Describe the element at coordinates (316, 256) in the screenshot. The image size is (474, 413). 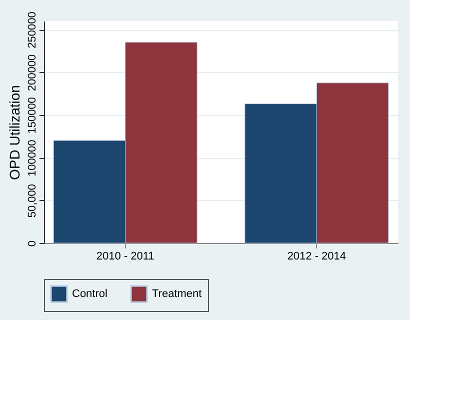
I see `x-tick-label: 2012 - 2014` at that location.